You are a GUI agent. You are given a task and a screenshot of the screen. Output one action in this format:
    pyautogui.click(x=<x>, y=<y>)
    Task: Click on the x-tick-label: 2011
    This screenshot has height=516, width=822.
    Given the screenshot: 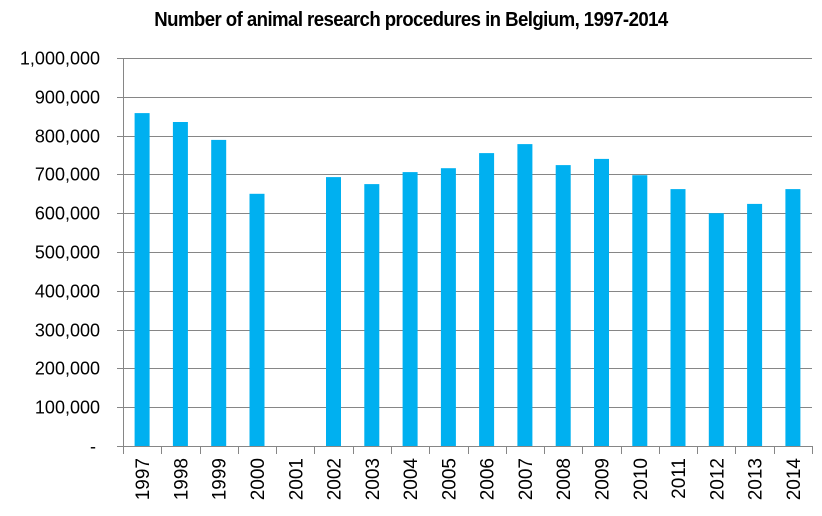 What is the action you would take?
    pyautogui.click(x=679, y=478)
    